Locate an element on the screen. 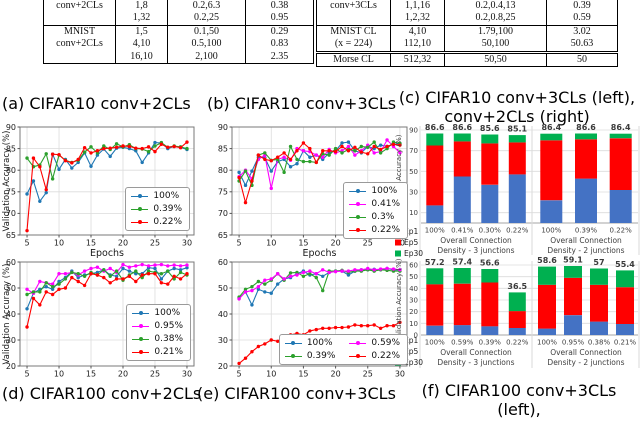  table-cell: MNIST is located at coordinates (79, 31).